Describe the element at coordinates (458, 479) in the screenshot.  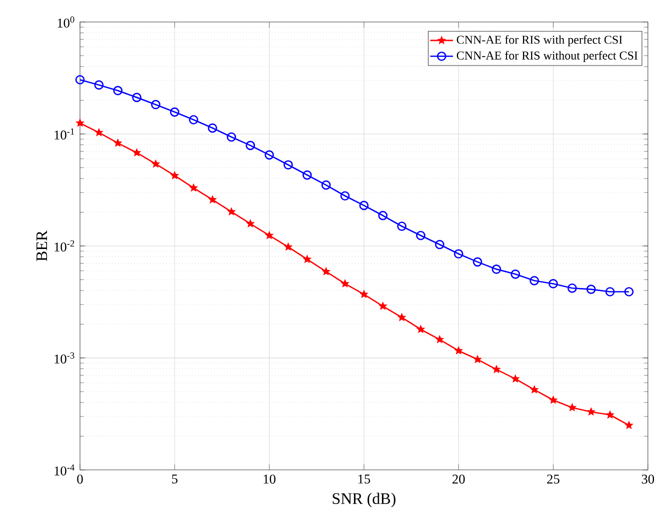
I see `x-tick-label: 20` at that location.